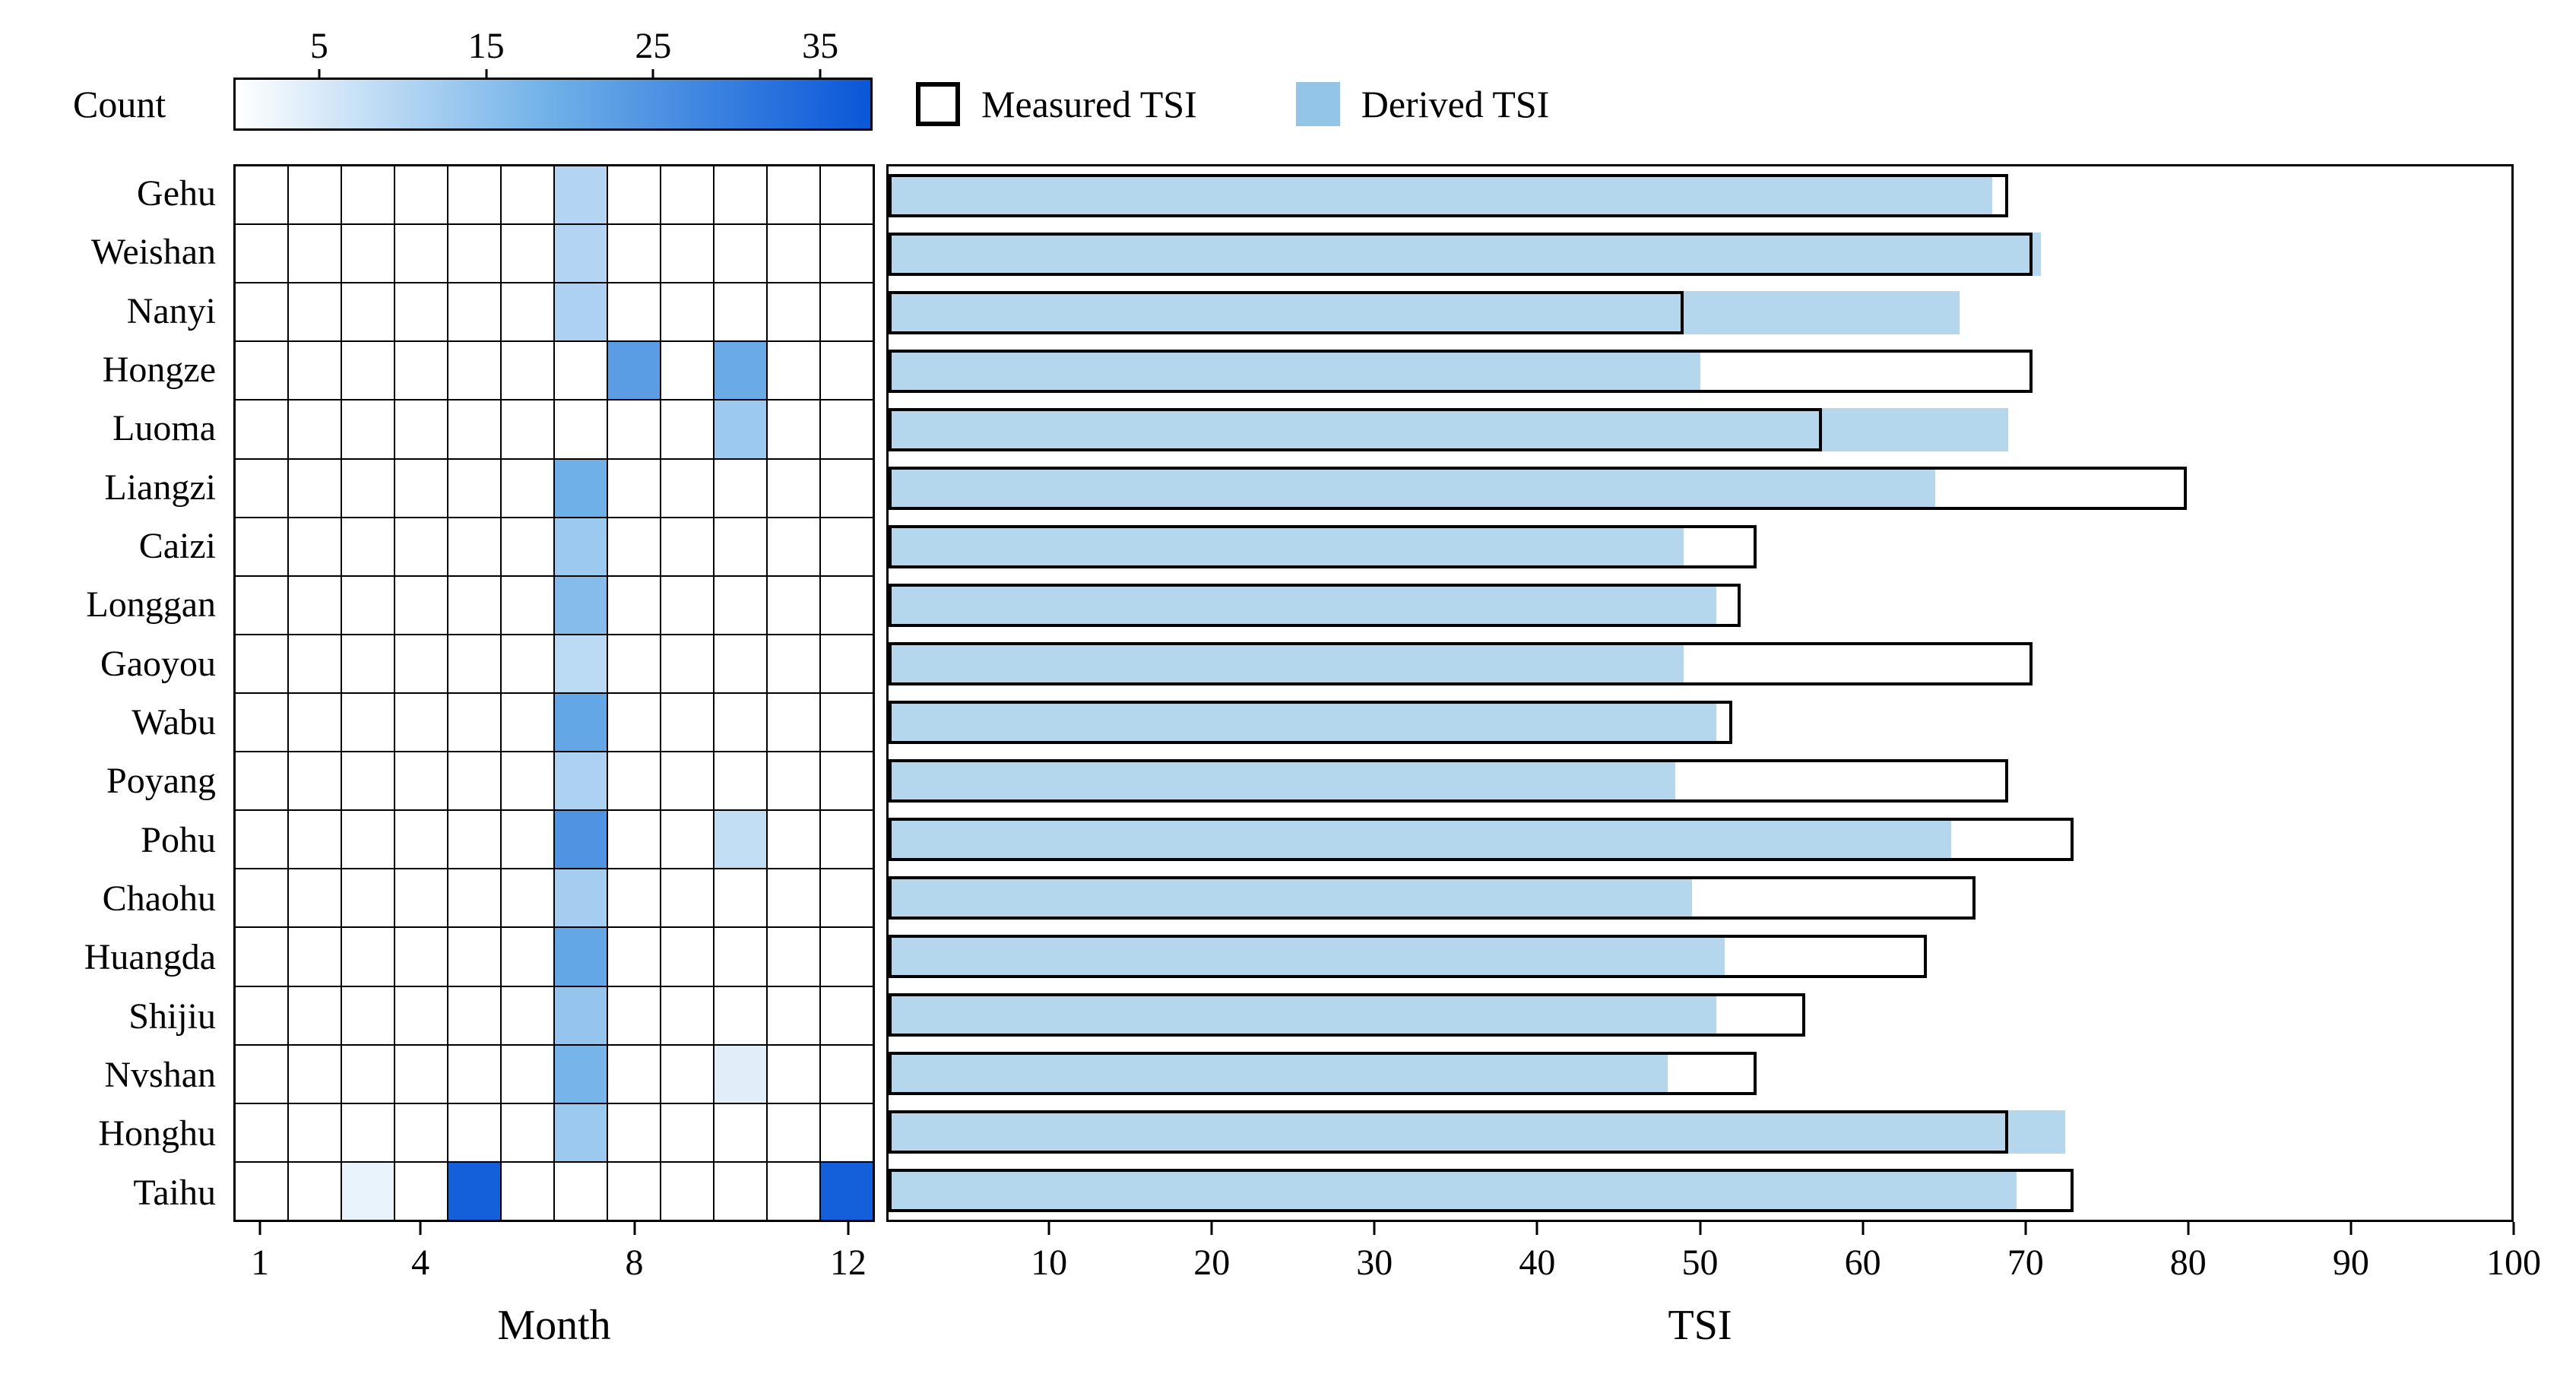  Describe the element at coordinates (653, 46) in the screenshot. I see `colorbar-tick-label: 25` at that location.